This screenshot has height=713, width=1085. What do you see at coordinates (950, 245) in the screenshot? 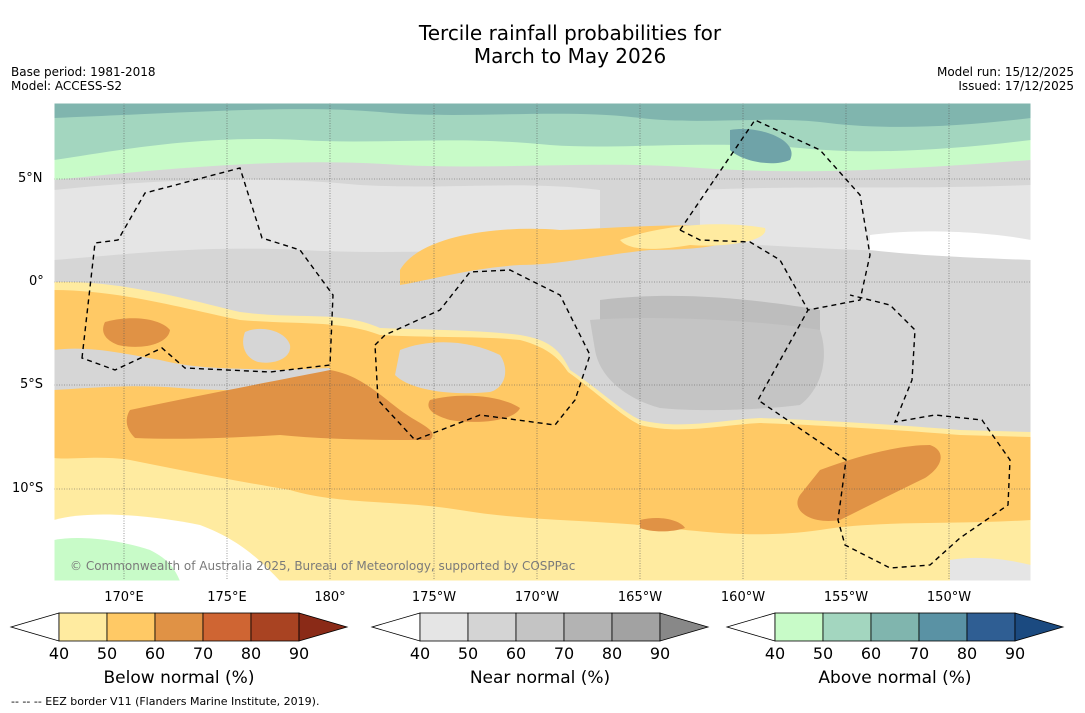
I see `white-gap-east` at bounding box center [950, 245].